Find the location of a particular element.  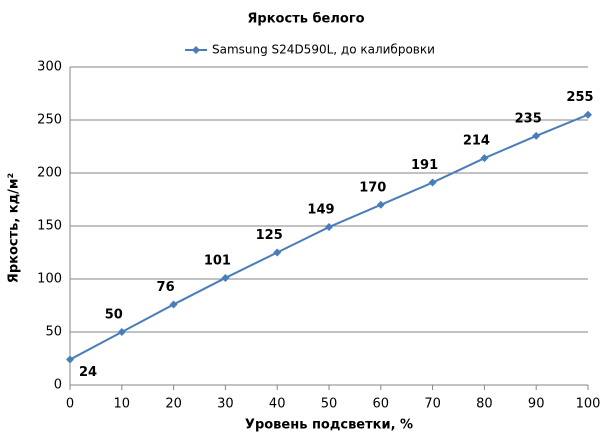

y-tick-label: 150 is located at coordinates (49, 226).